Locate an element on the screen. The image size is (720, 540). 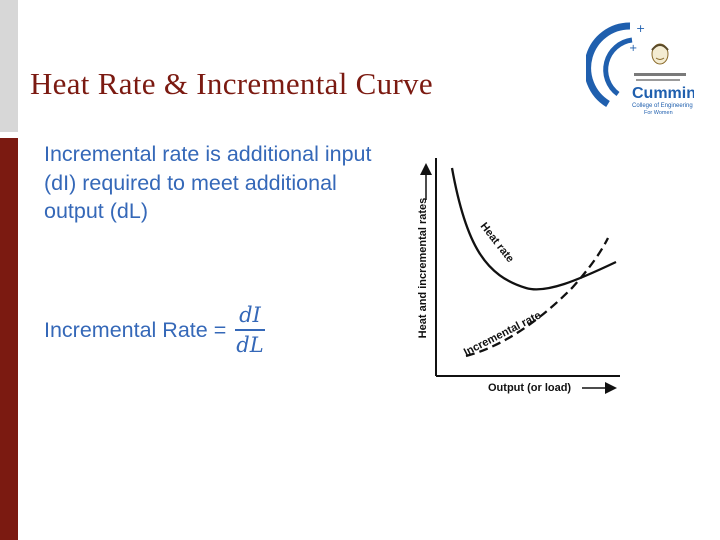
formula-denominator: dL is located at coordinates (250, 345).